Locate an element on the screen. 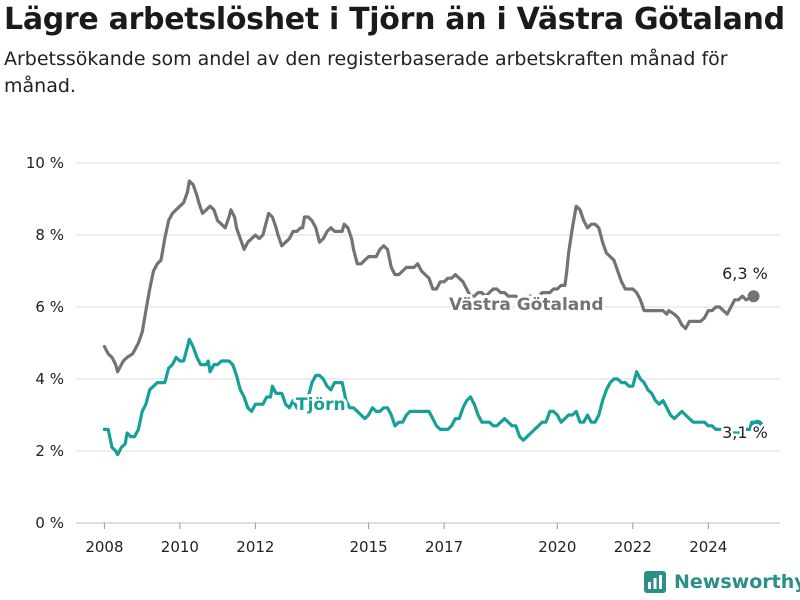 The width and height of the screenshot is (800, 600). y-tick-label: 4 % is located at coordinates (49, 379).